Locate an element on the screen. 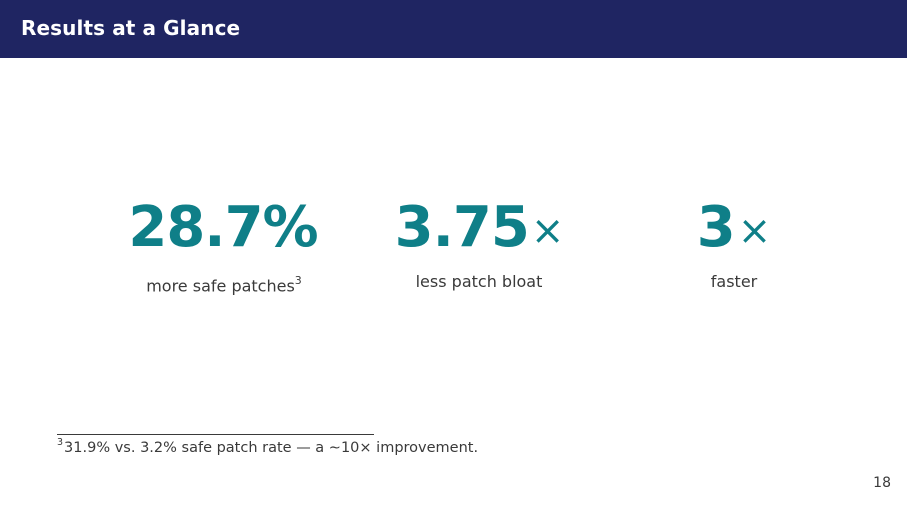 This screenshot has width=907, height=510. stat-label: faster is located at coordinates (734, 281).